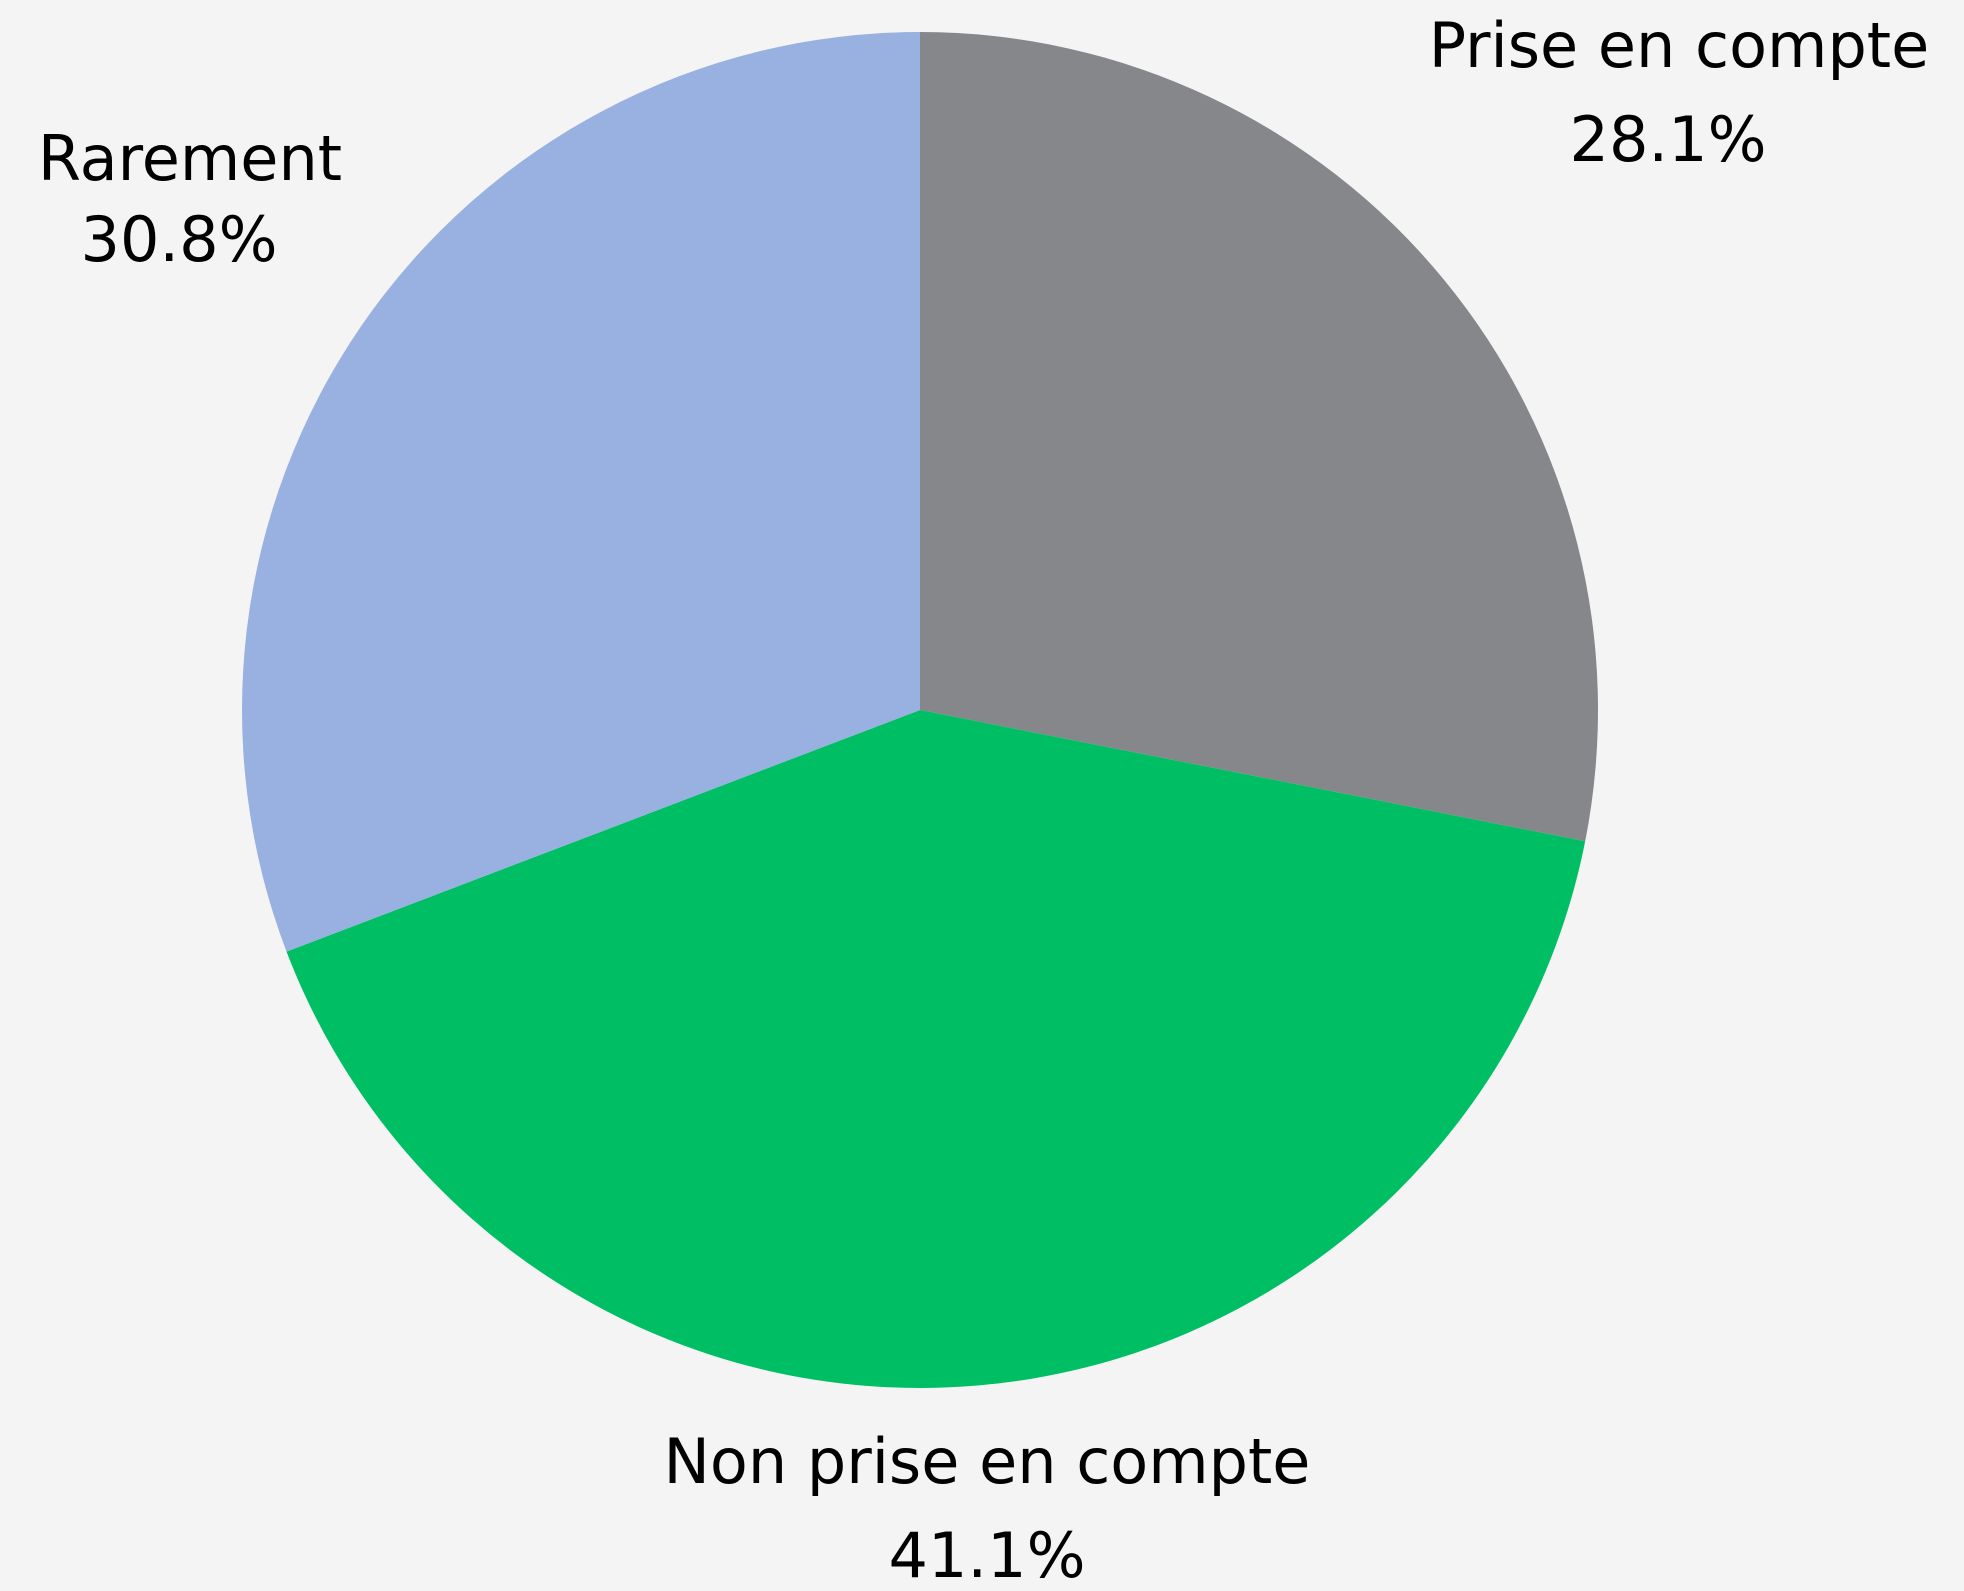  What do you see at coordinates (987, 1555) in the screenshot?
I see `slice-value-label: 41.1%` at bounding box center [987, 1555].